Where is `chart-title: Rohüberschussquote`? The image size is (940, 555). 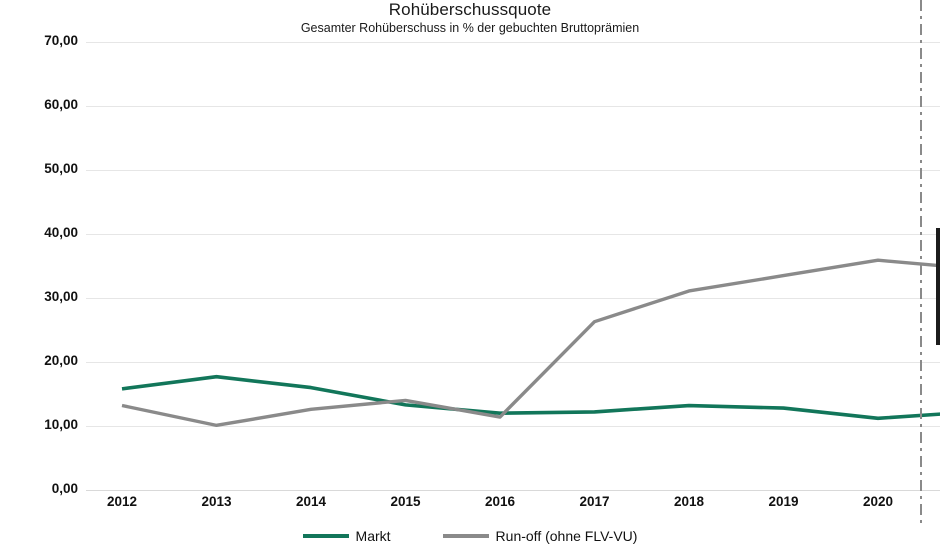 chart-title: Rohüberschussquote is located at coordinates (470, 9).